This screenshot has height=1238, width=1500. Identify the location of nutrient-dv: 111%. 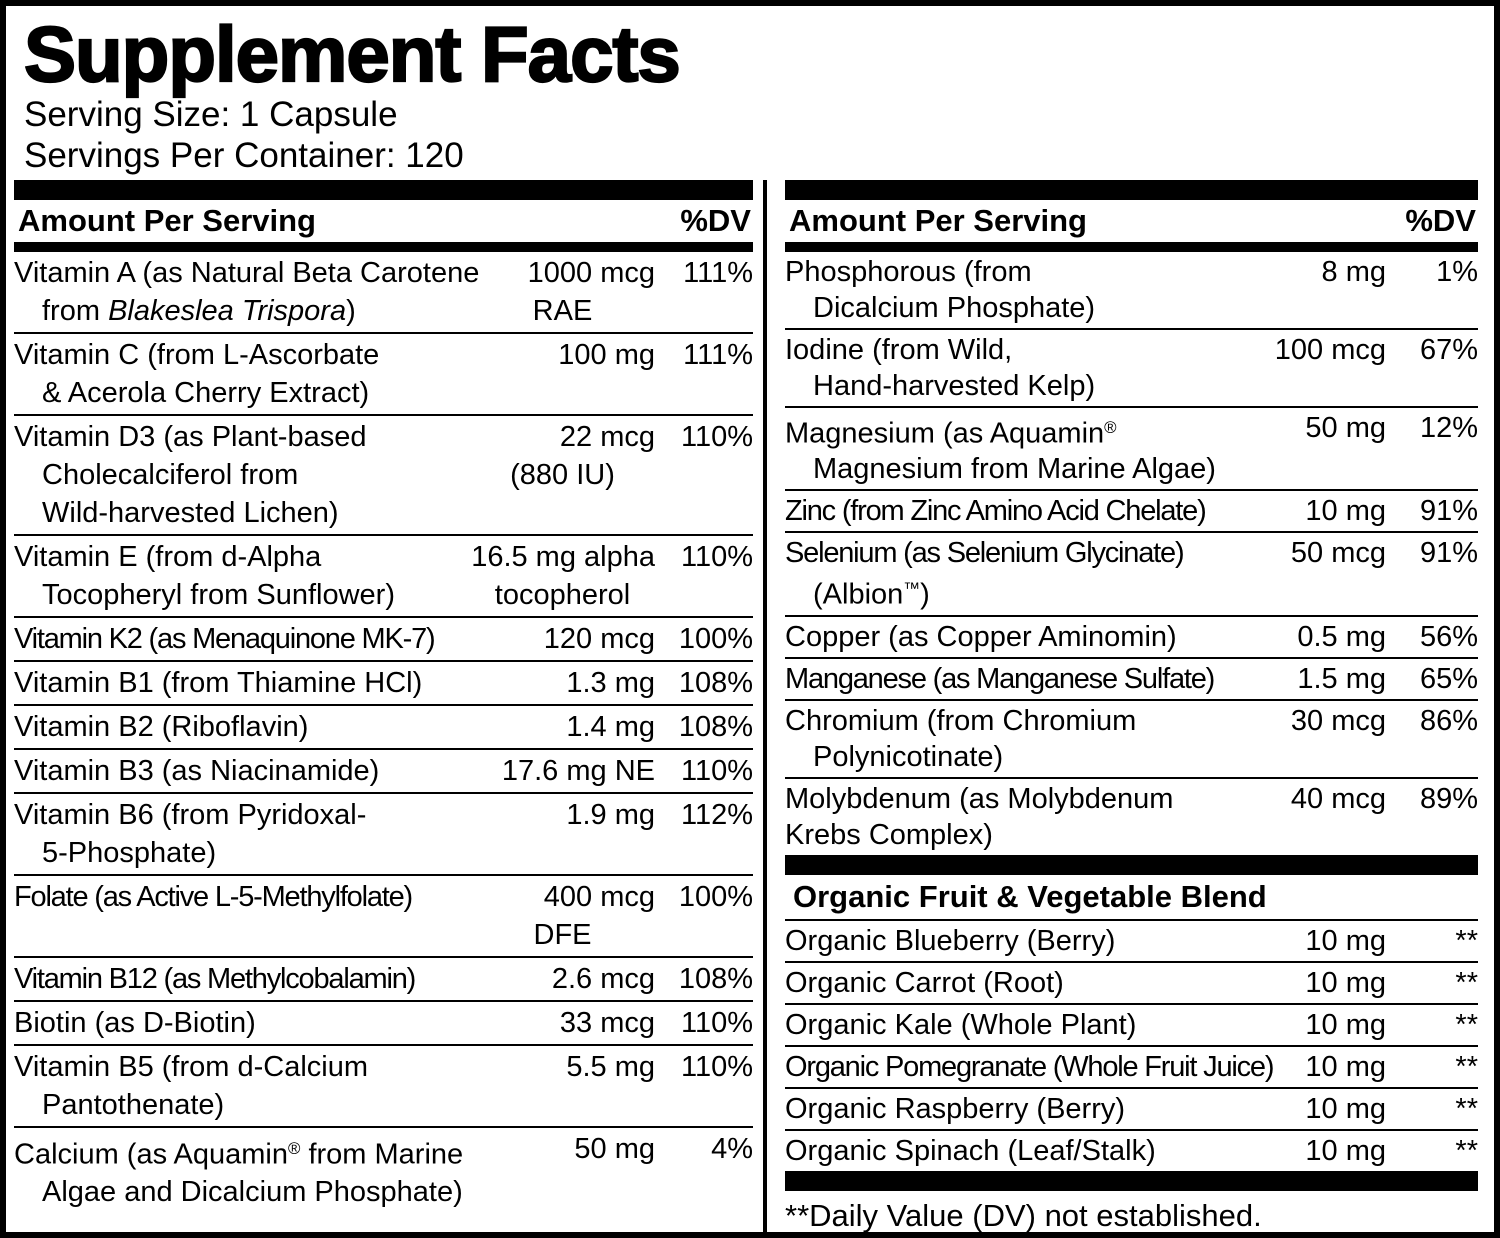
(718, 273).